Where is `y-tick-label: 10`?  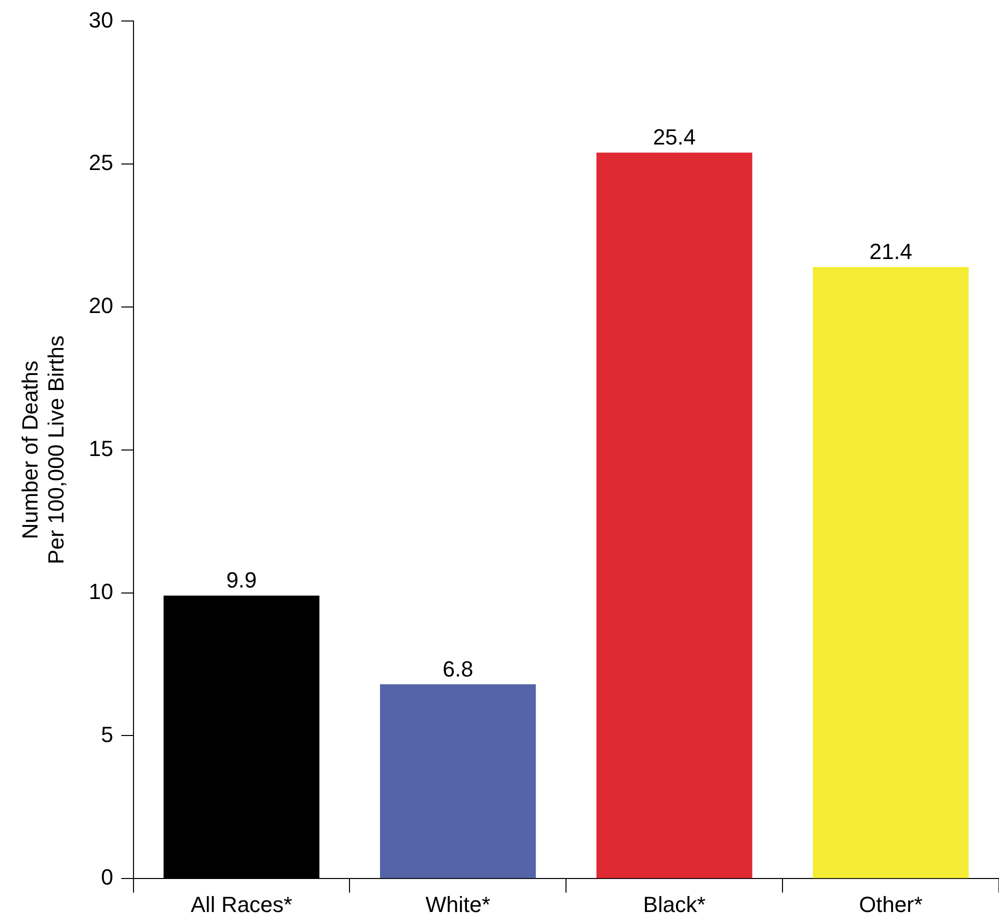
y-tick-label: 10 is located at coordinates (101, 591).